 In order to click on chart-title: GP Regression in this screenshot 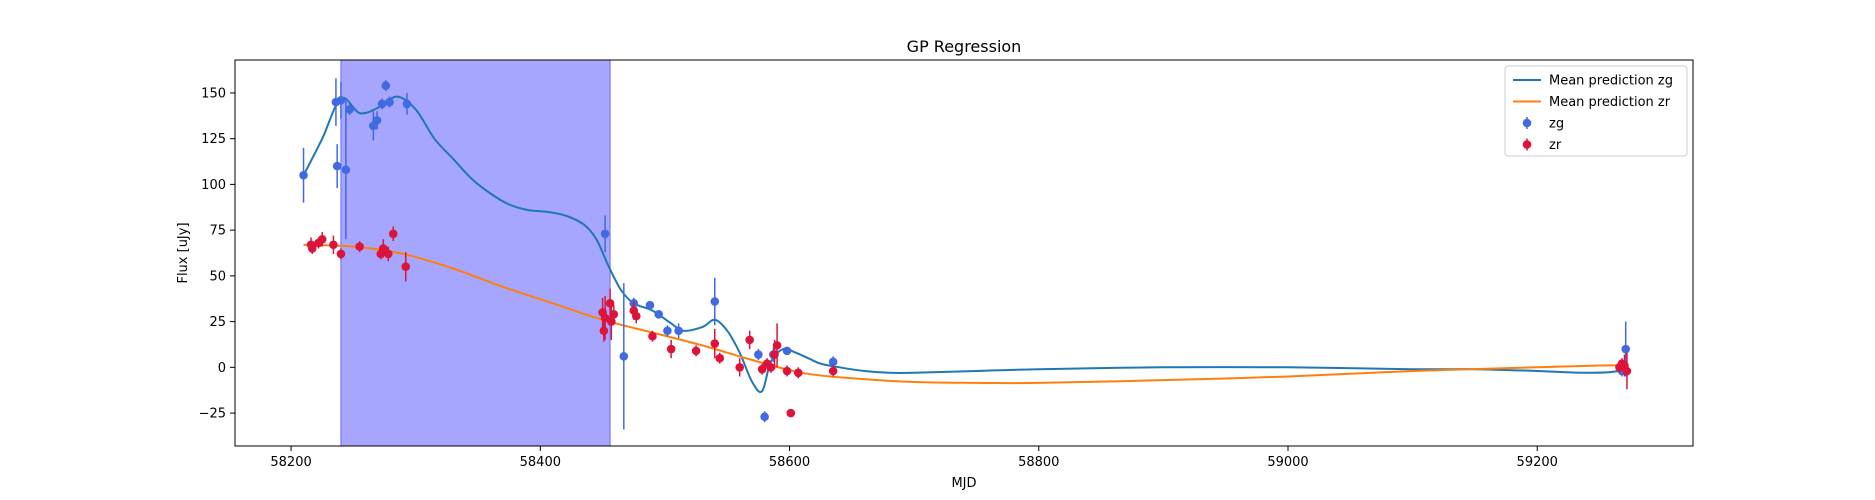, I will do `click(964, 46)`.